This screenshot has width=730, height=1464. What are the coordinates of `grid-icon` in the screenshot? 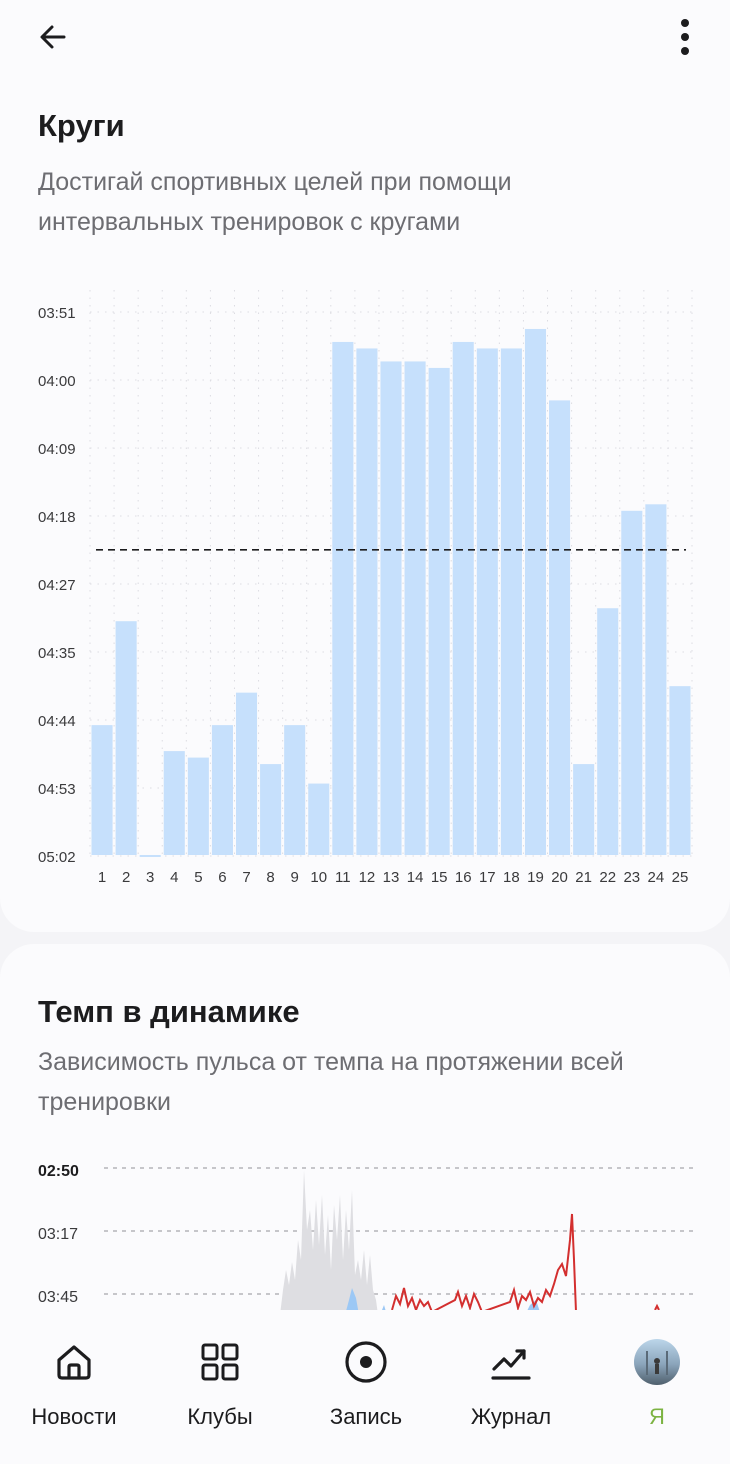 It's located at (220, 1362).